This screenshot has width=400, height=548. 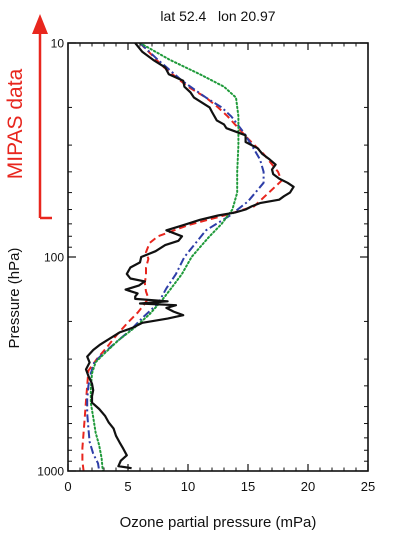 What do you see at coordinates (54, 258) in the screenshot?
I see `y-tick-label: 100` at bounding box center [54, 258].